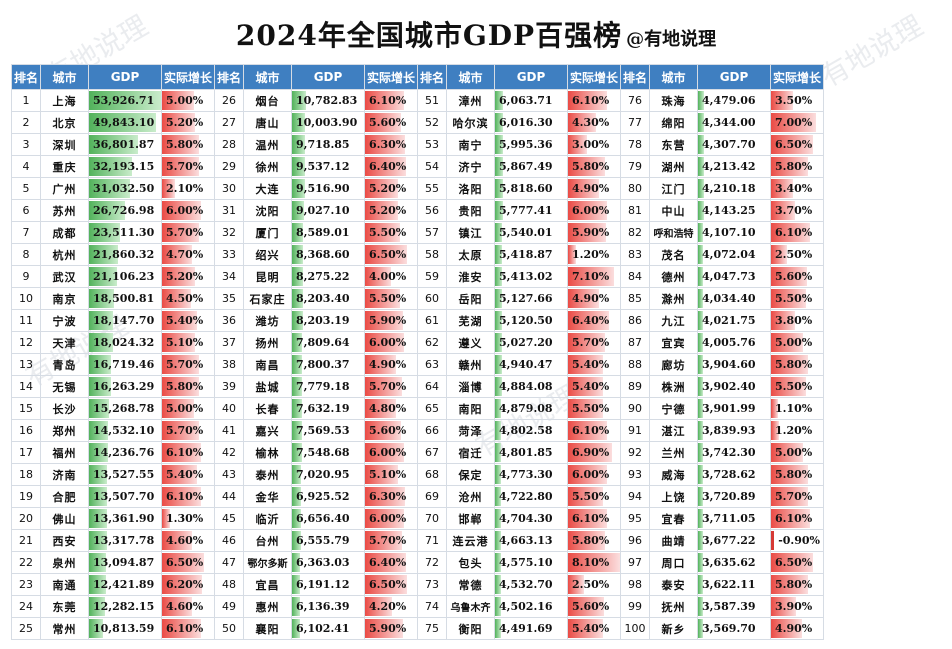  What do you see at coordinates (323, 166) in the screenshot?
I see `gdp-value: 9,537.12` at bounding box center [323, 166].